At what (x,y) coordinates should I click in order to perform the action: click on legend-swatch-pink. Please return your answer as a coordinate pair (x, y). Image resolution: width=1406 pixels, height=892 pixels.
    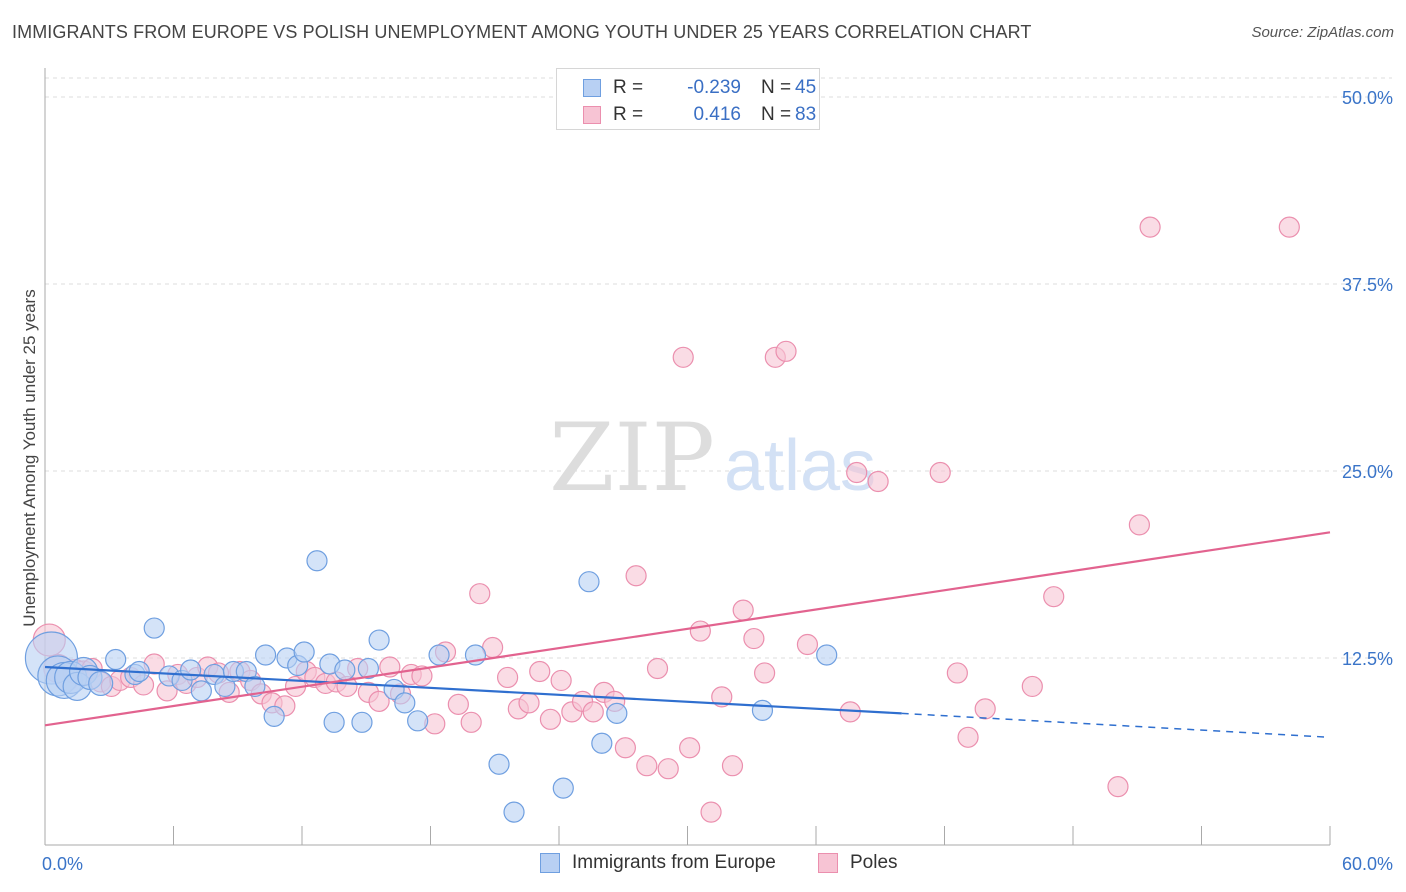
    Looking at the image, I should click on (592, 115).